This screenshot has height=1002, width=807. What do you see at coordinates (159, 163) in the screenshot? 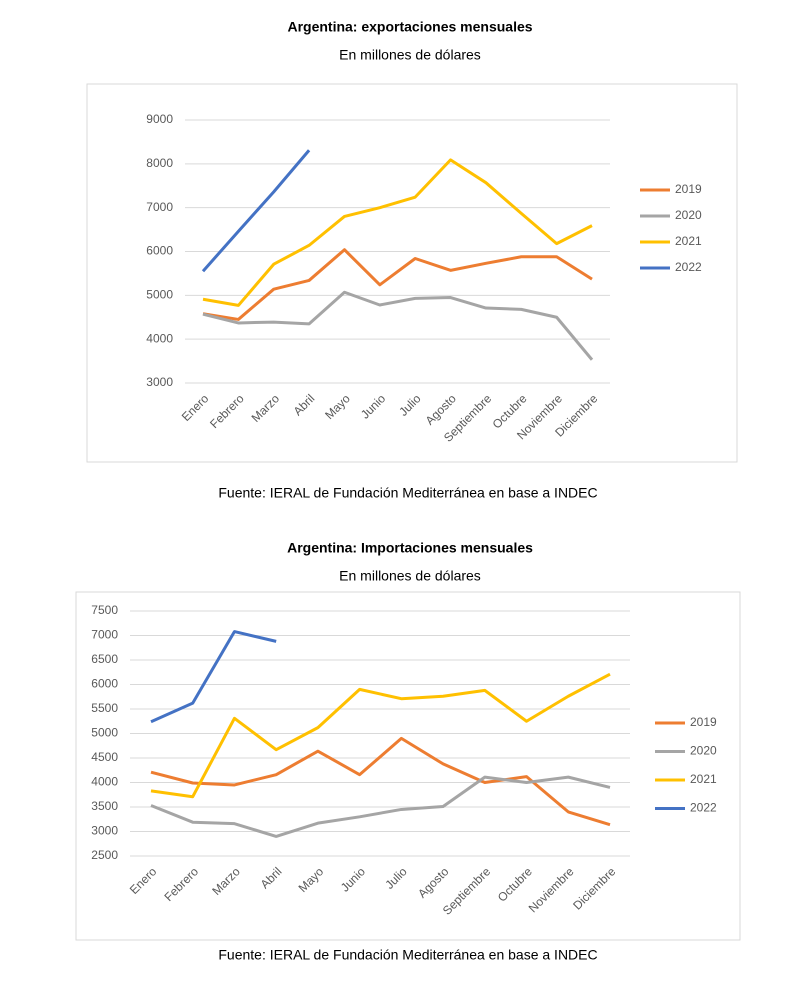
I see `y-tick-label: 8000` at bounding box center [159, 163].